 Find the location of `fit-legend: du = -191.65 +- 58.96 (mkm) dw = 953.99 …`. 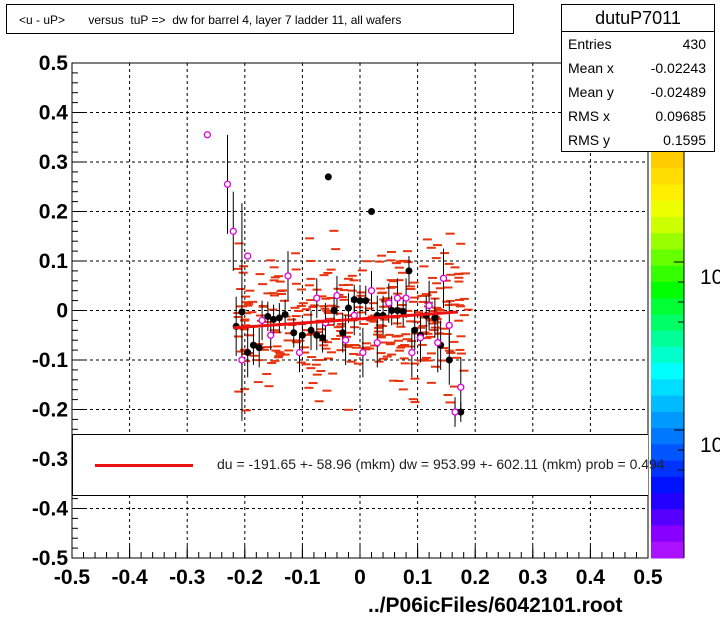

fit-legend: du = -191.65 +- 58.96 (mkm) dw = 953.99 … is located at coordinates (368, 465).